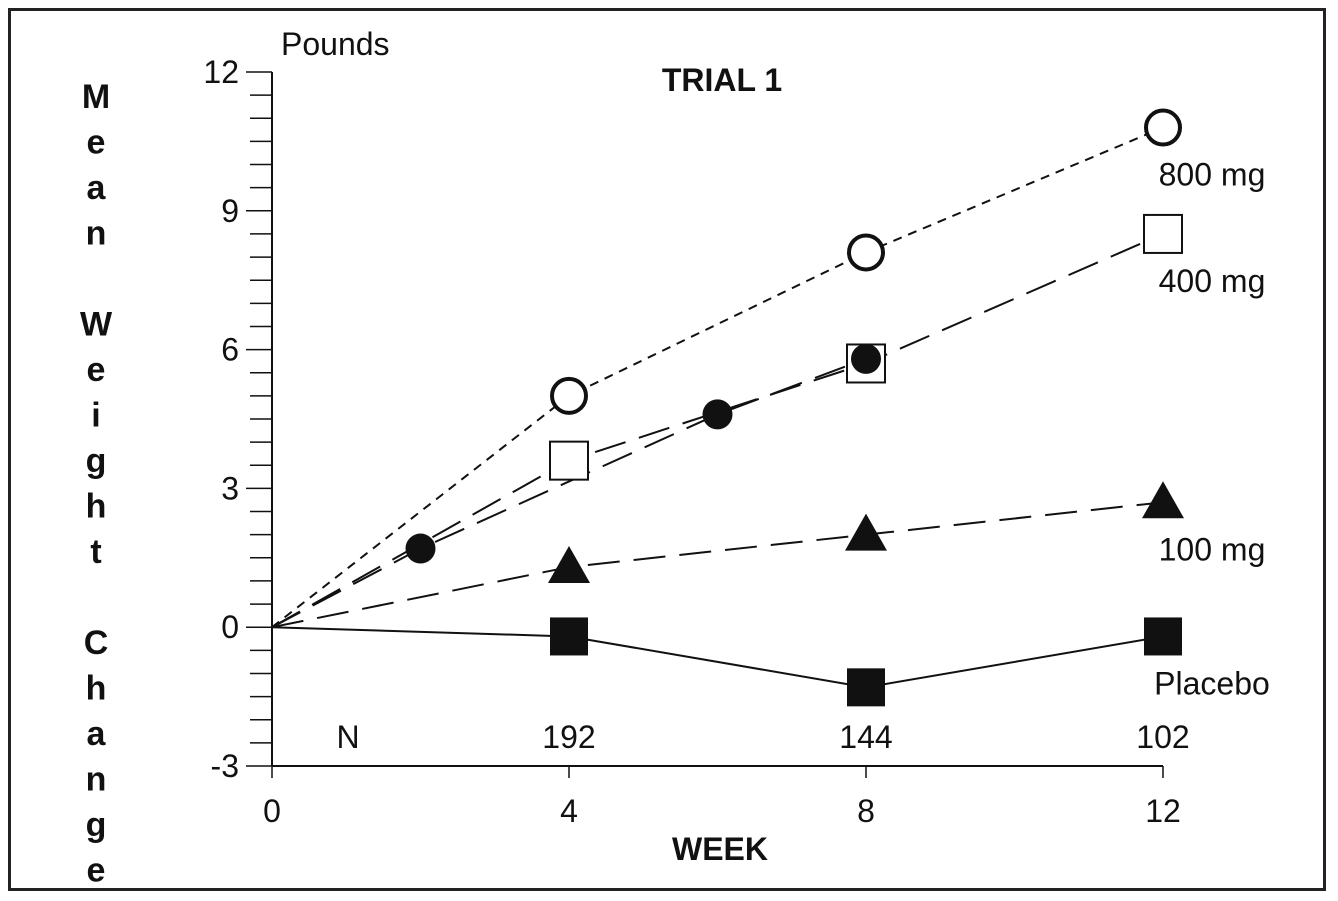 This screenshot has width=1338, height=901. I want to click on y-tick-label: -3, so click(225, 766).